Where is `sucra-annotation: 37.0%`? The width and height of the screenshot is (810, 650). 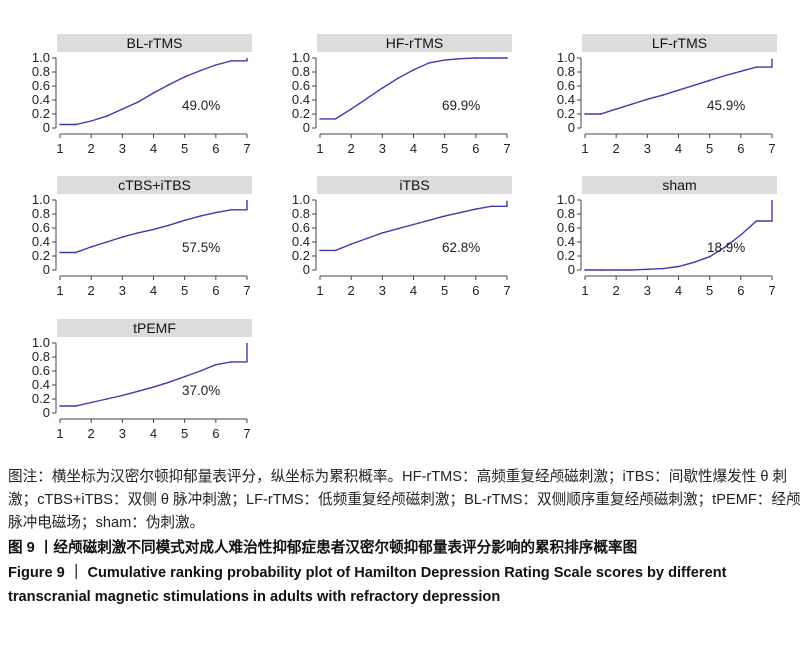 sucra-annotation: 37.0% is located at coordinates (201, 390).